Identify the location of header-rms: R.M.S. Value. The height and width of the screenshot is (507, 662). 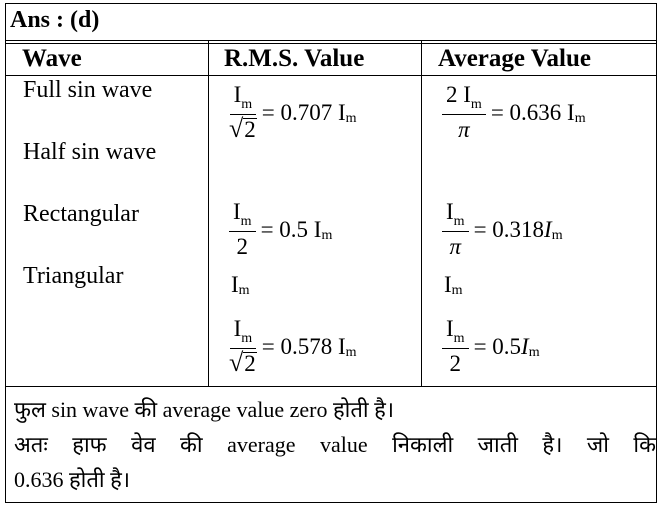
(294, 58).